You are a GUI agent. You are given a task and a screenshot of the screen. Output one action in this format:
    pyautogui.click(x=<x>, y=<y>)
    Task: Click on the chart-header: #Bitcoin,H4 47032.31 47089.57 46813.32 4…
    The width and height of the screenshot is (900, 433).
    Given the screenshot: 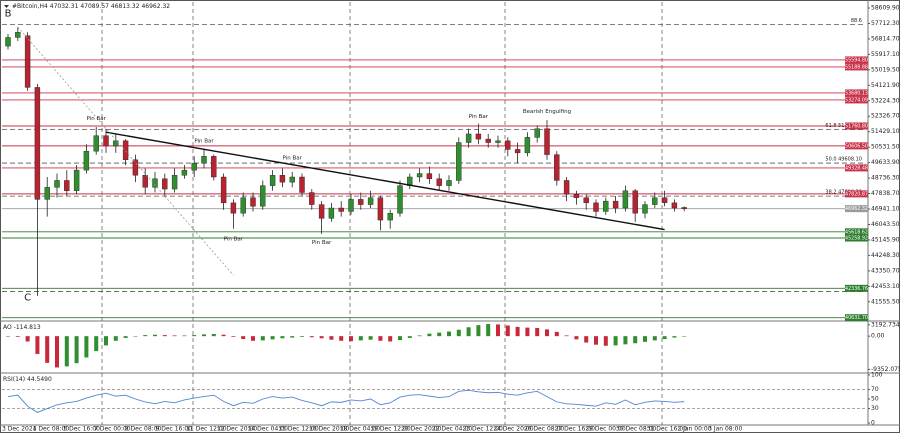 What is the action you would take?
    pyautogui.click(x=91, y=6)
    